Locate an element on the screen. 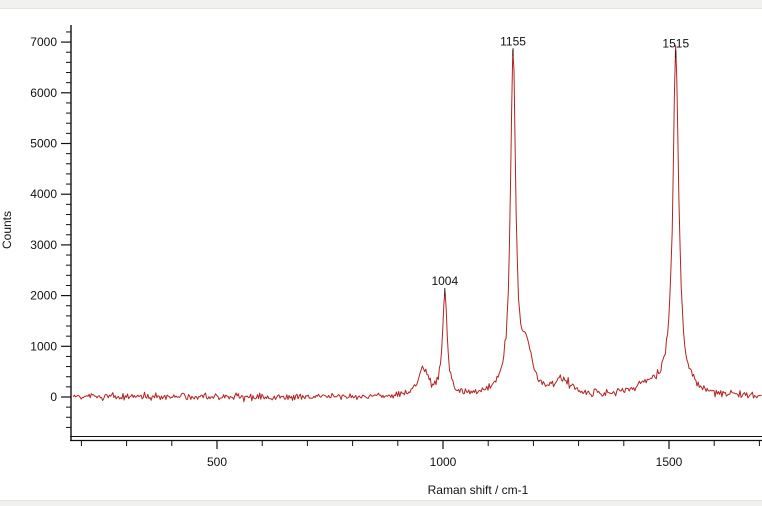 This screenshot has height=506, width=762. x-axis-title: Raman shift / cm-1 is located at coordinates (478, 490).